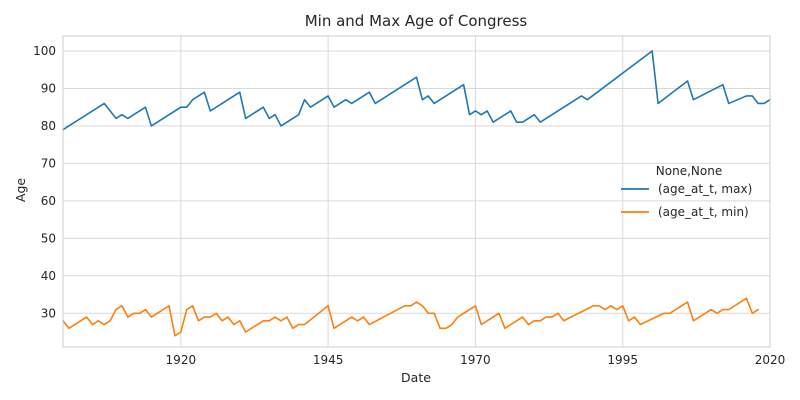  Describe the element at coordinates (411, 317) in the screenshot. I see `series-line-min` at that location.